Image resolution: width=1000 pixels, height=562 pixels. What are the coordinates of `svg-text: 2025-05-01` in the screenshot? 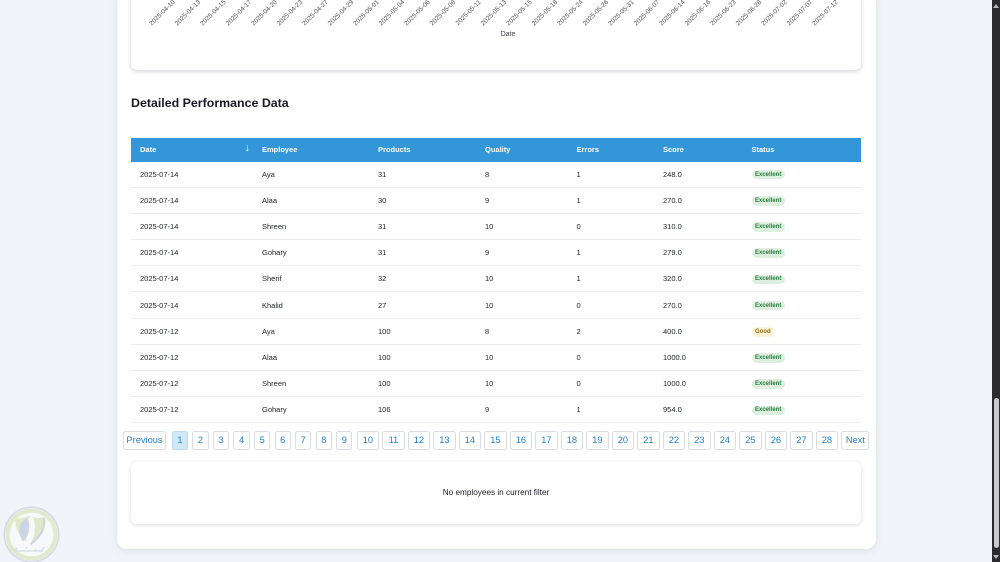 It's located at (366, 13).